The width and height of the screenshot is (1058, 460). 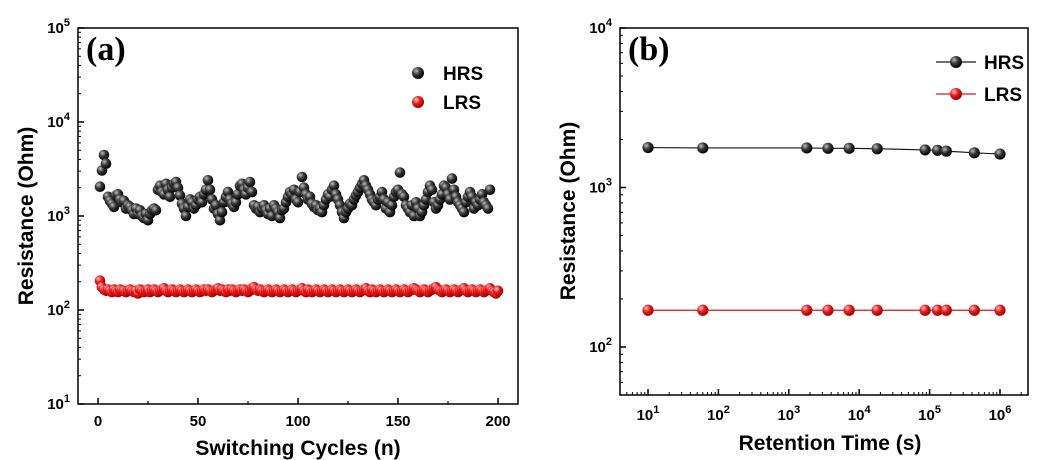 I want to click on x-tick-label-b: 10⁵, so click(x=929, y=414).